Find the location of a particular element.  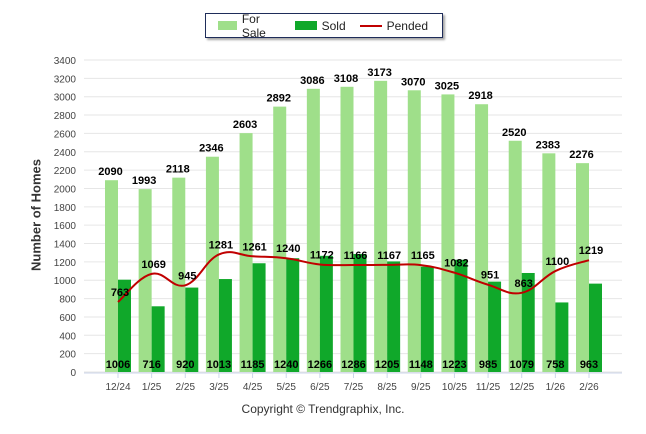

y-tick-label: 200 is located at coordinates (67, 355).